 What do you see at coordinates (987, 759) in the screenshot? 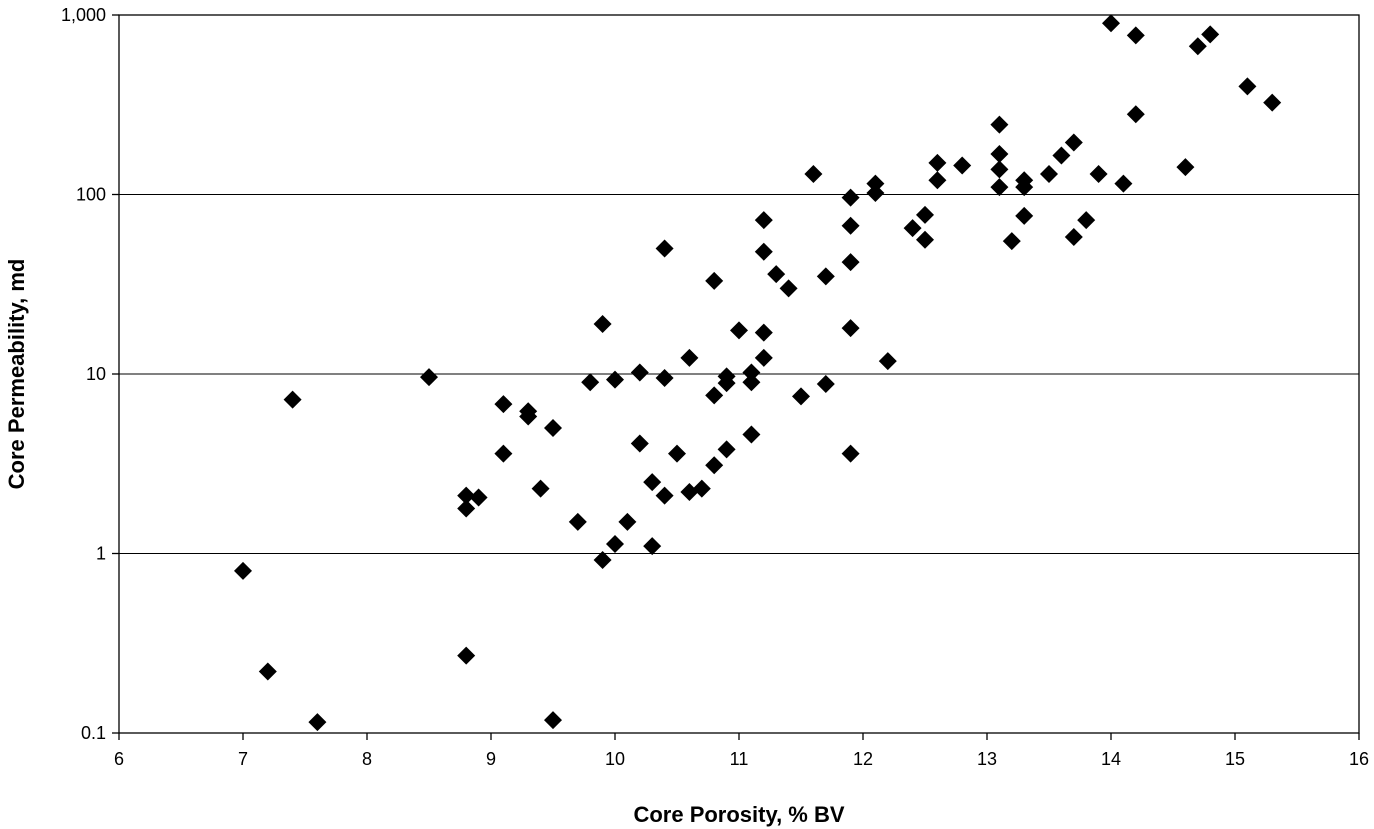
I see `x-tick-label: 13` at bounding box center [987, 759].